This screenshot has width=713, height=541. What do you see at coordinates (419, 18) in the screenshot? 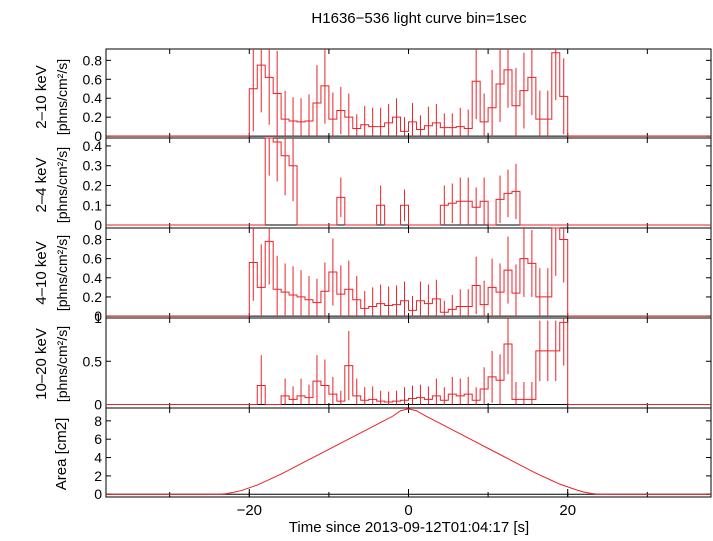
I see `chart-title: H1636−536 light curve bin=1sec` at bounding box center [419, 18].